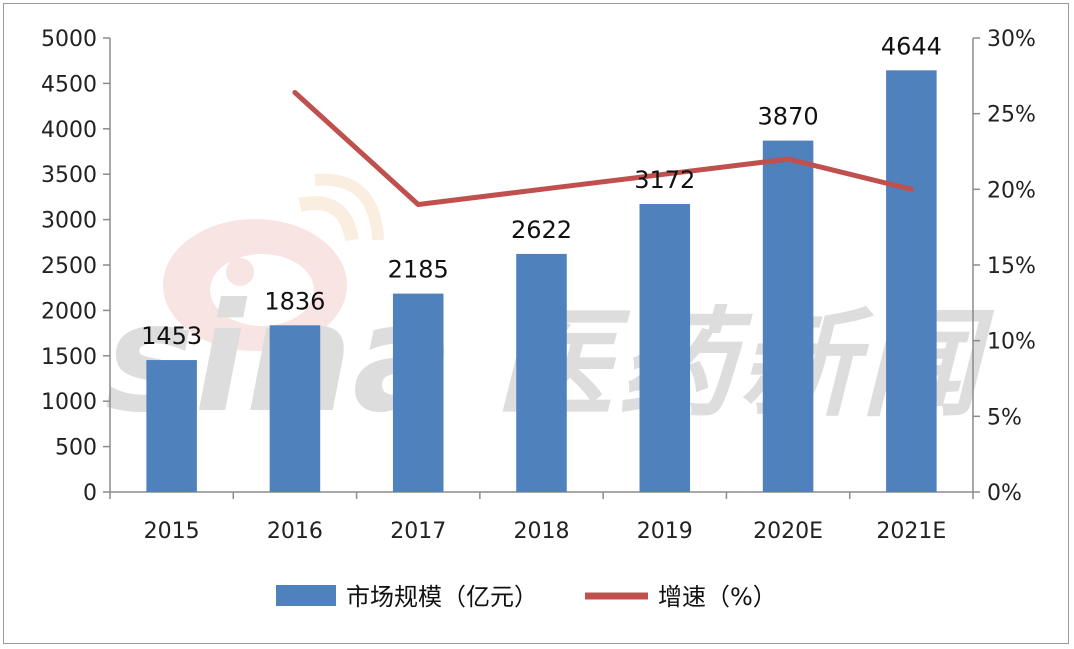 This screenshot has height=649, width=1074. I want to click on right-tick-label: 5%, so click(1004, 417).